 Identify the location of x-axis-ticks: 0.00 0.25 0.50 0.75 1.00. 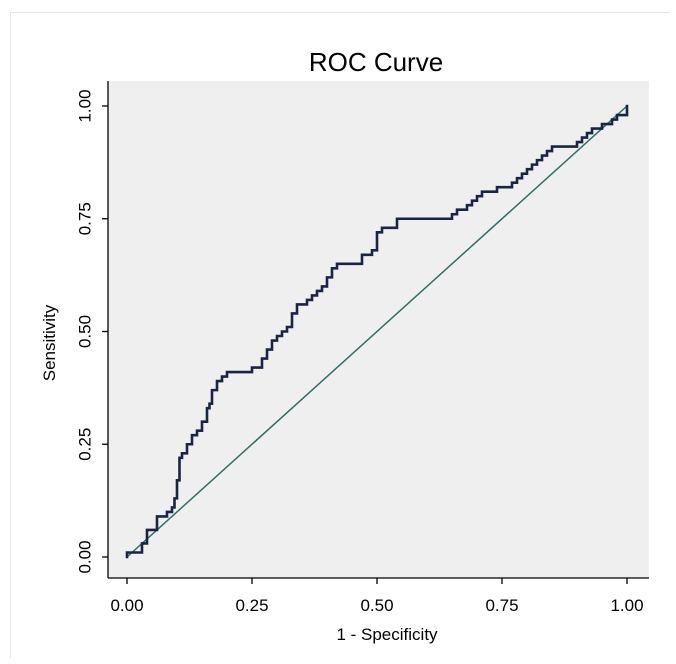
(377, 596).